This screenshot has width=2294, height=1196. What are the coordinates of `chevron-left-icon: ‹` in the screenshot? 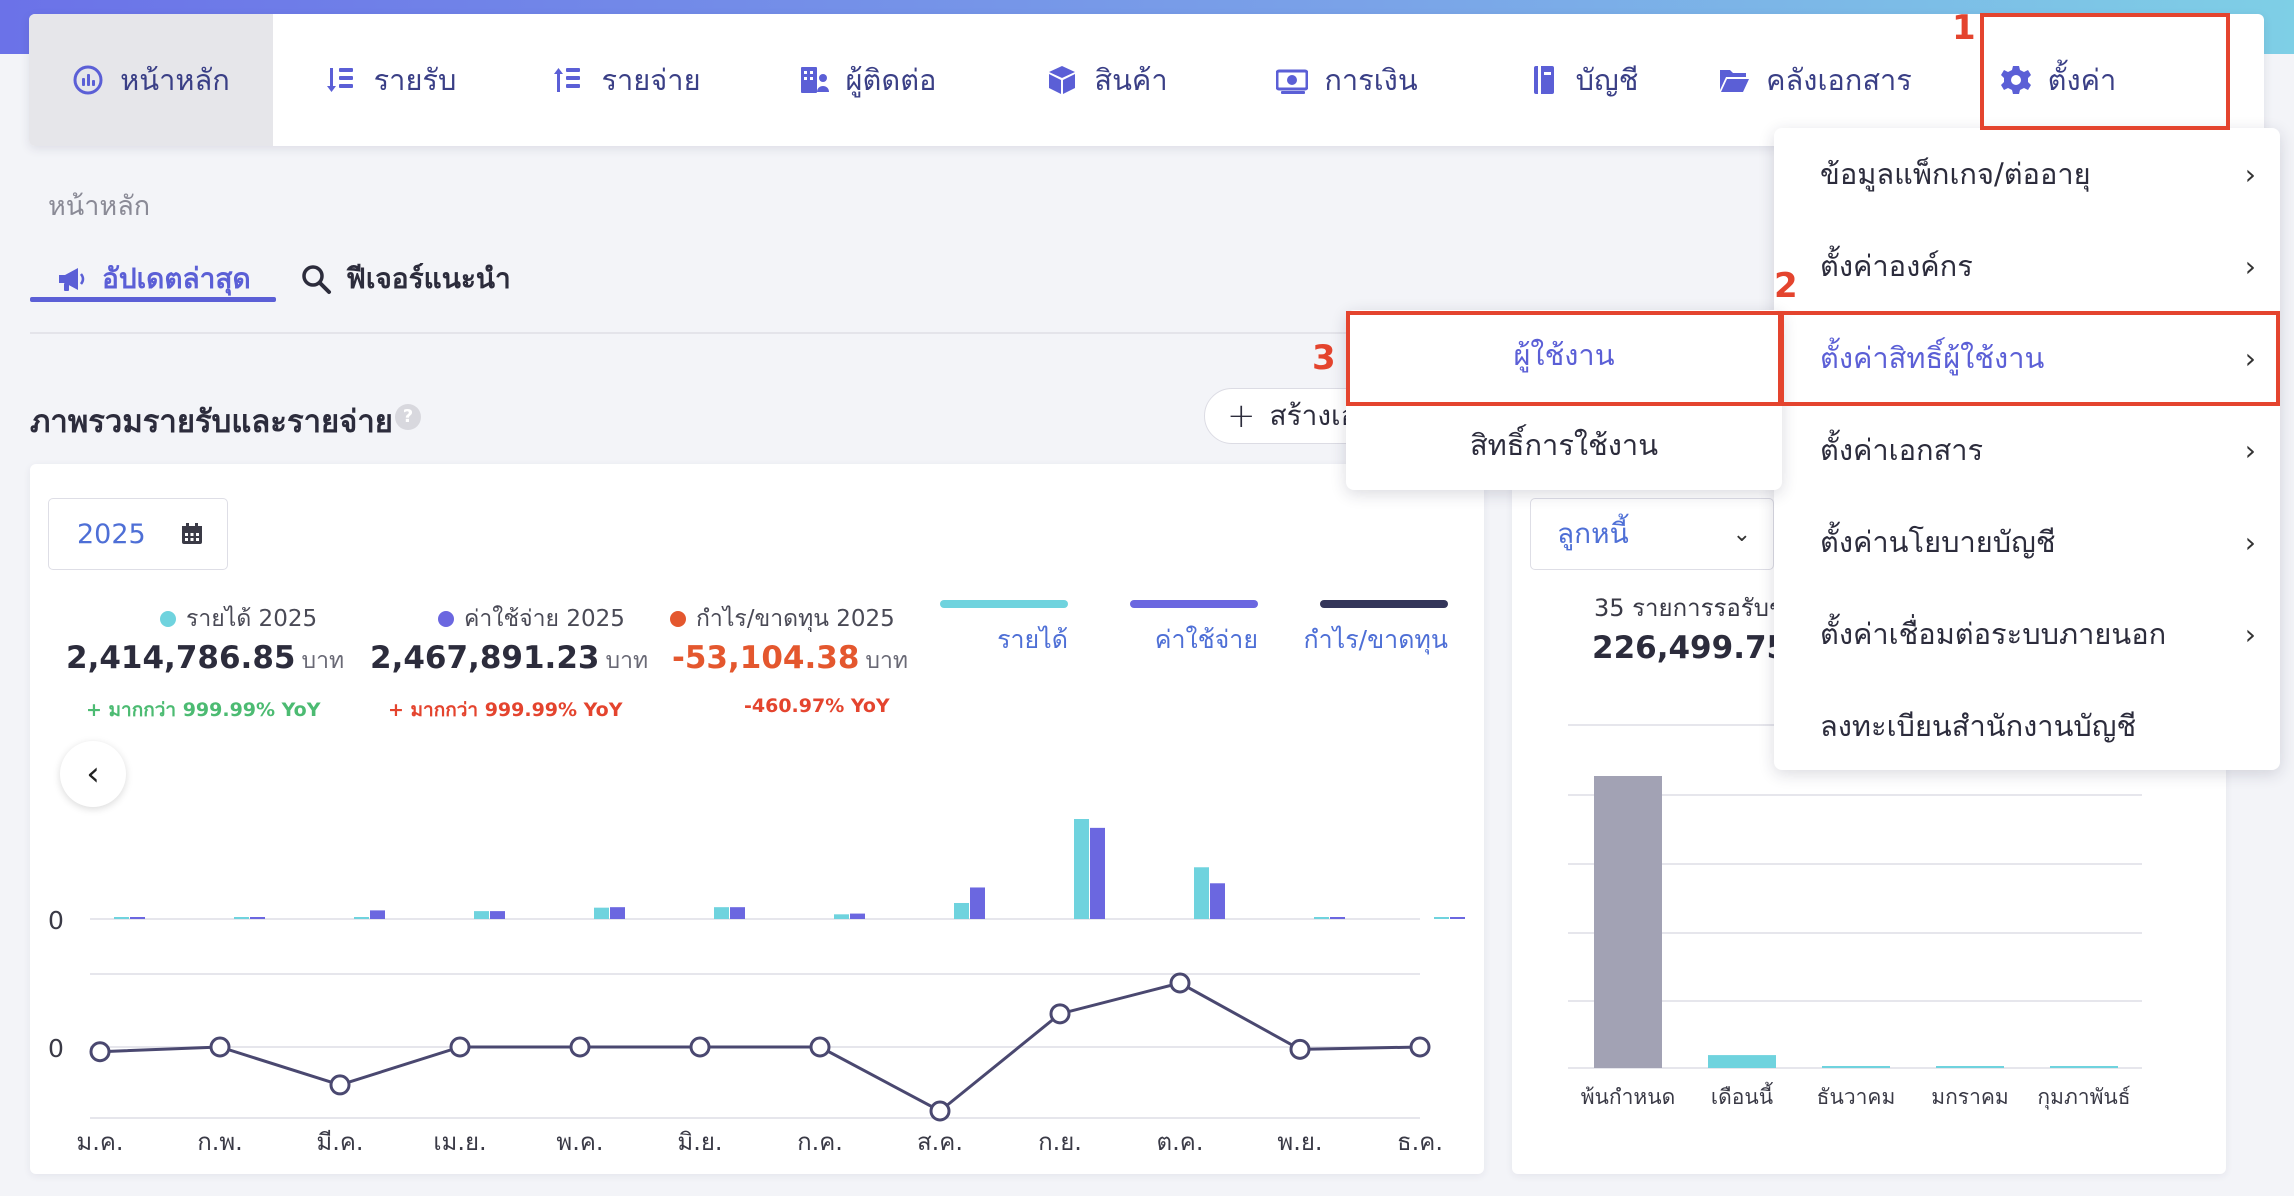 It's located at (93, 774).